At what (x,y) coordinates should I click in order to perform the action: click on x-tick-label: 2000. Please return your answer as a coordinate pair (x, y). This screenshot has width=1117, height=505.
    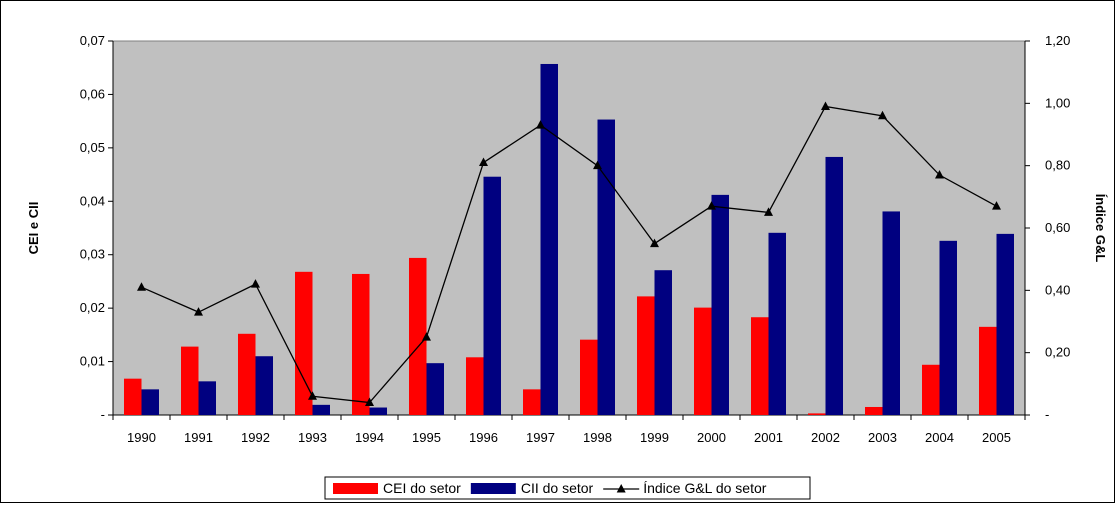
    Looking at the image, I should click on (711, 437).